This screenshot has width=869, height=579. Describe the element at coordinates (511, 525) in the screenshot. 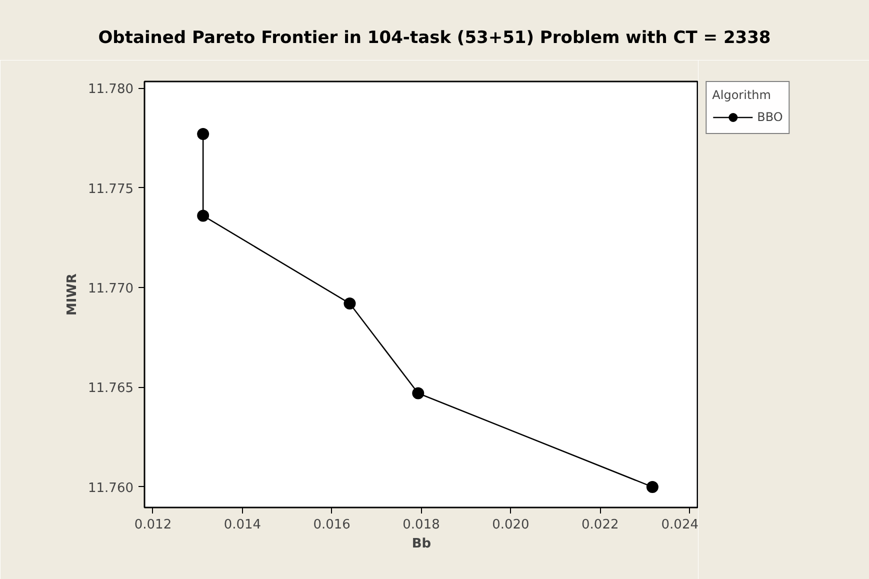

I see `x-tick-label: 0.020` at that location.